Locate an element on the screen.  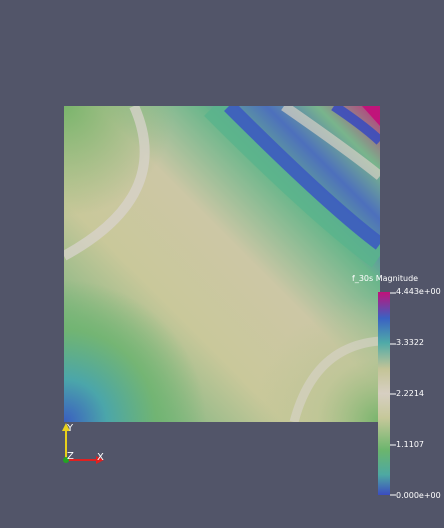
z-axis-label: Z is located at coordinates (70, 456).